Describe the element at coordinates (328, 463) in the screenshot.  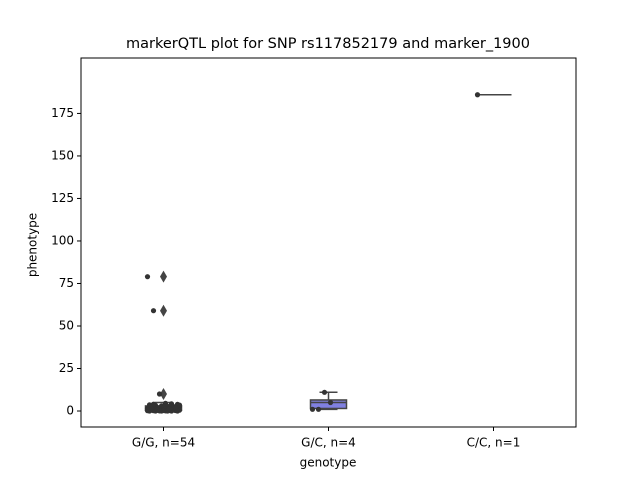
I see `x-axis-label: genotype` at that location.